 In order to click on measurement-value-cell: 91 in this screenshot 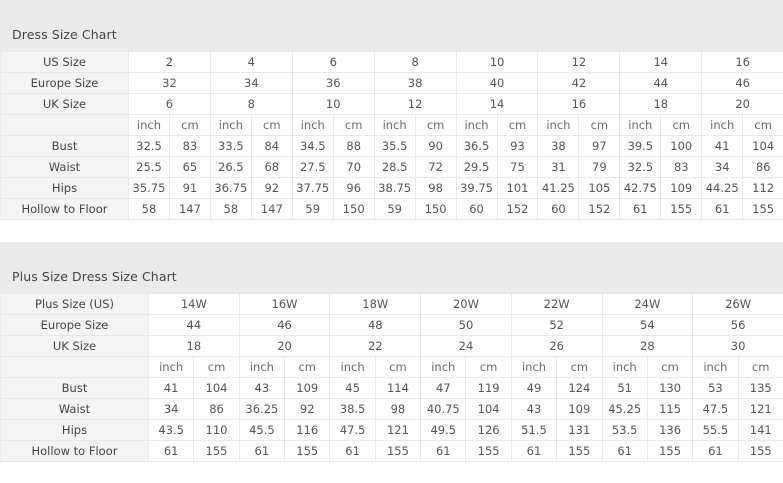, I will do `click(189, 188)`.